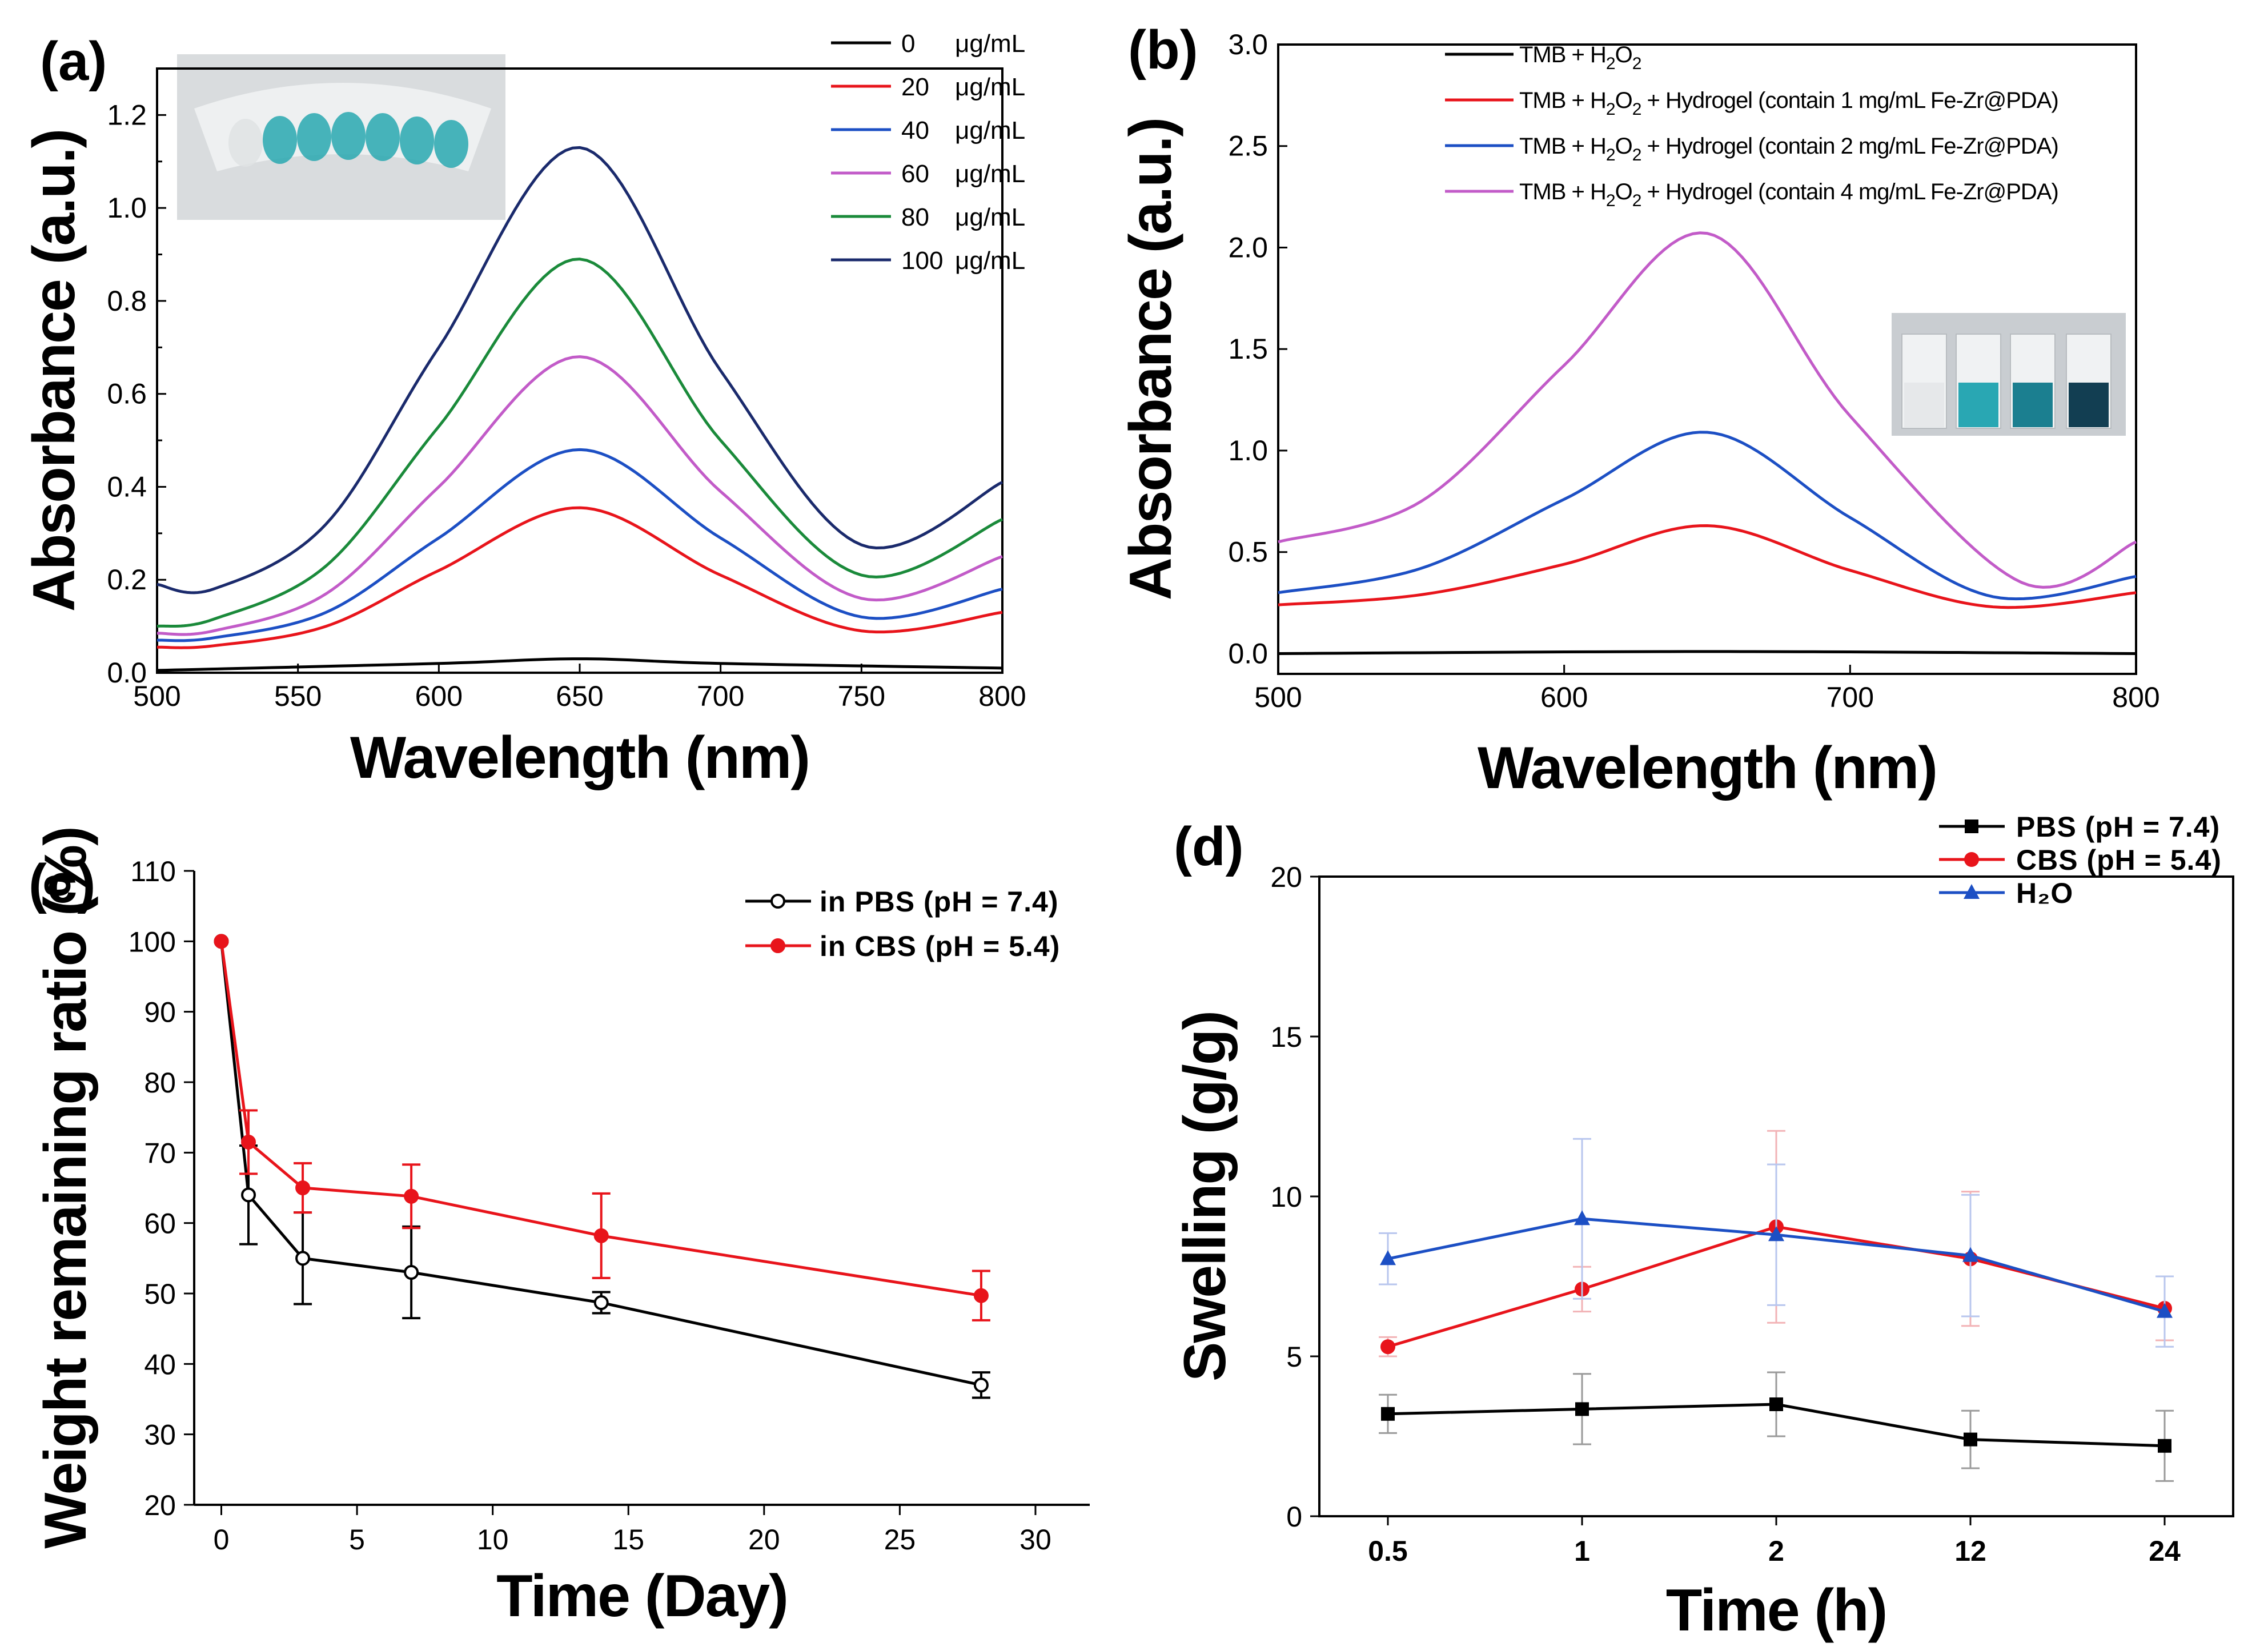  I want to click on x-tick-label: 2, so click(1776, 1551).